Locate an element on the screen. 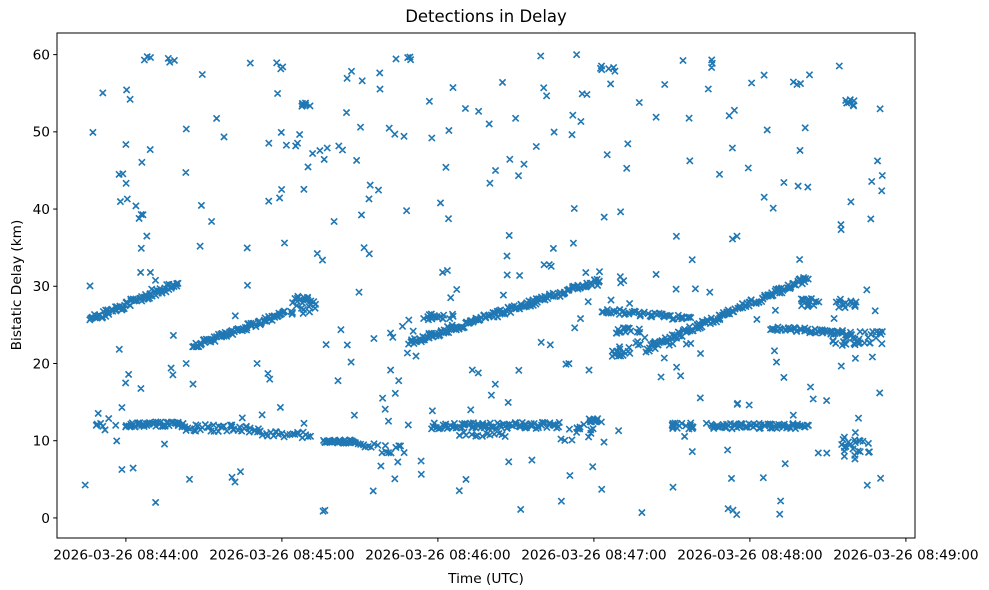 The image size is (989, 590). x-tick-label: 2026-03-26 08:46:00 is located at coordinates (437, 556).